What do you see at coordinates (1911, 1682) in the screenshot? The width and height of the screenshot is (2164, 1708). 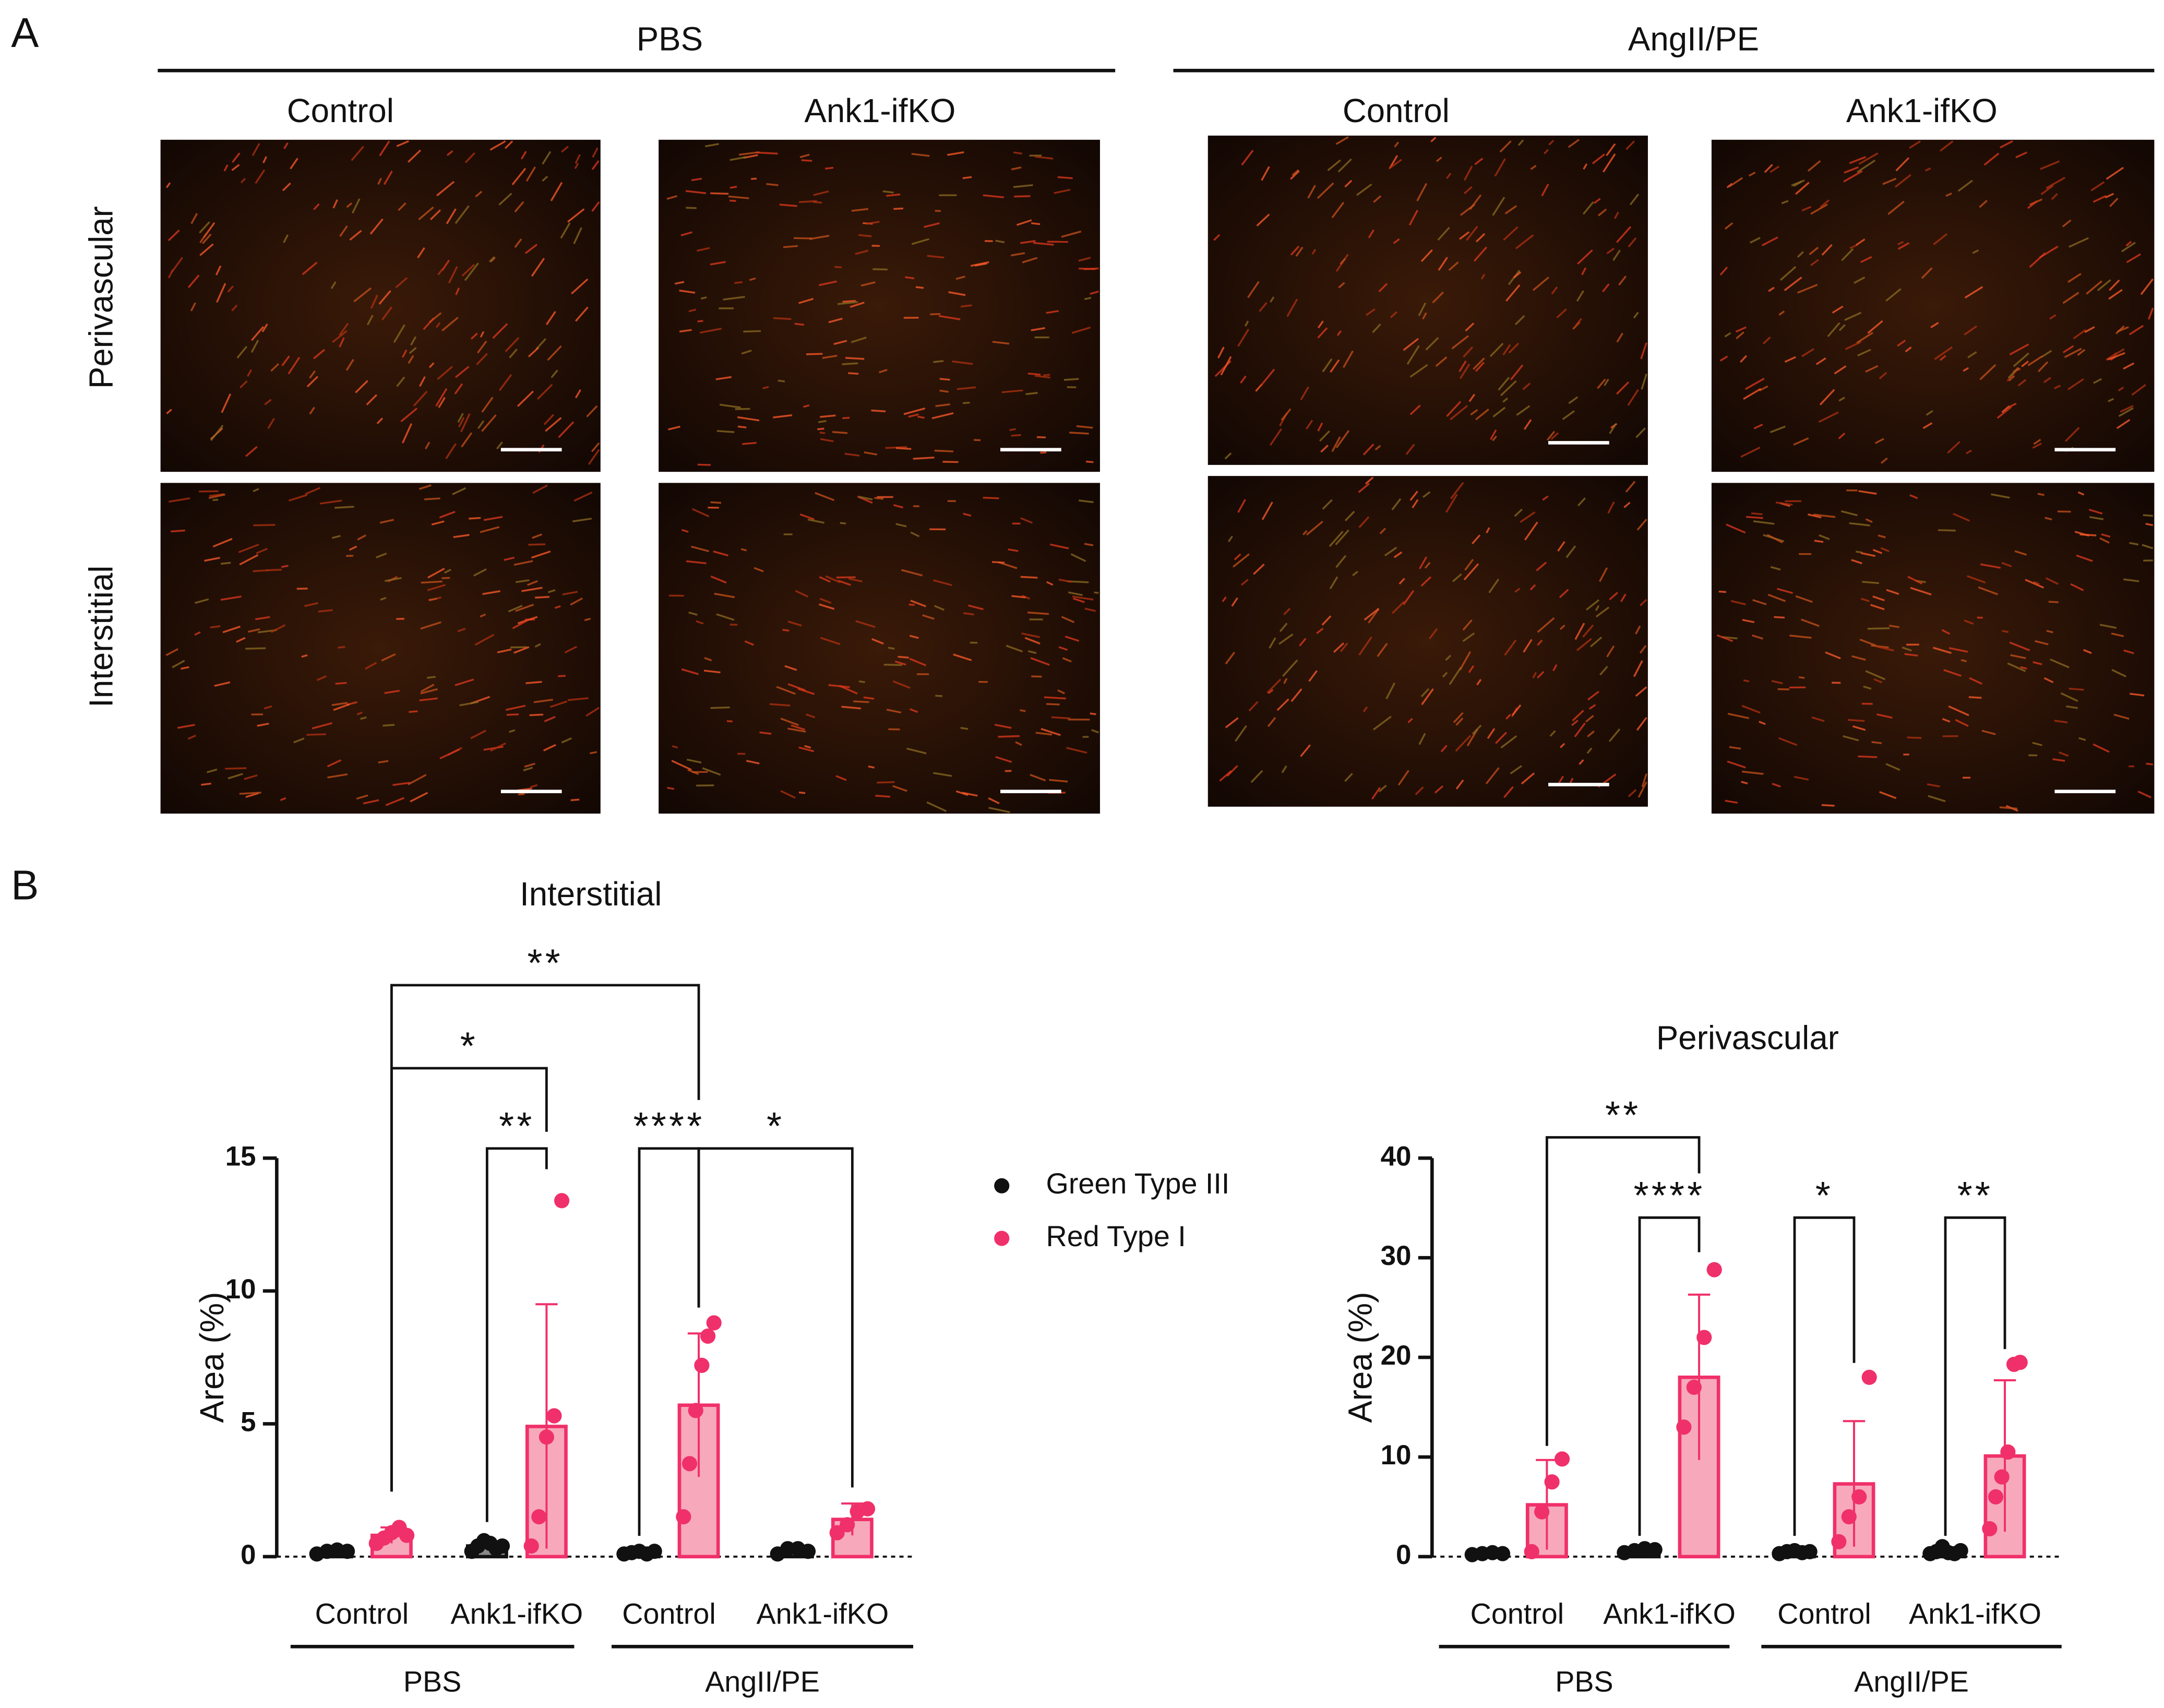 I see `group-label: AngII/PE` at bounding box center [1911, 1682].